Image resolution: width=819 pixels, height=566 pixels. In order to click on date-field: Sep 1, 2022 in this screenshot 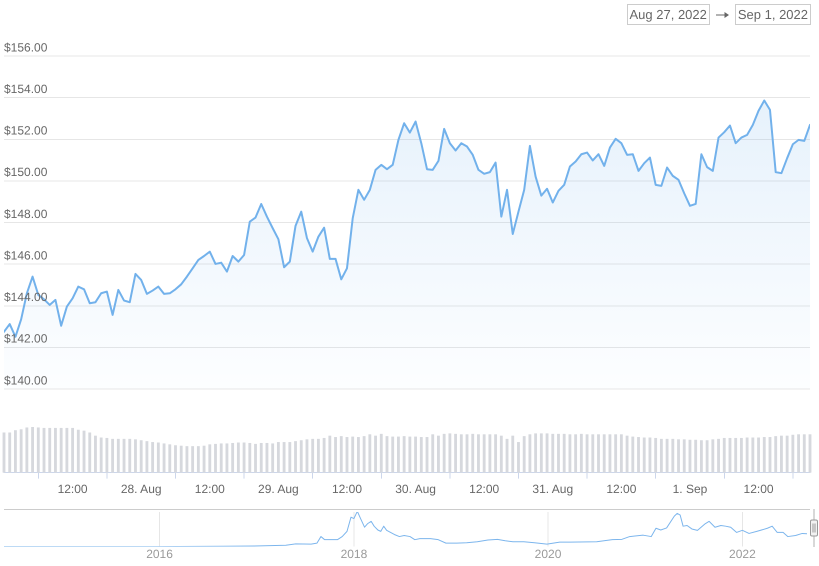, I will do `click(772, 14)`.